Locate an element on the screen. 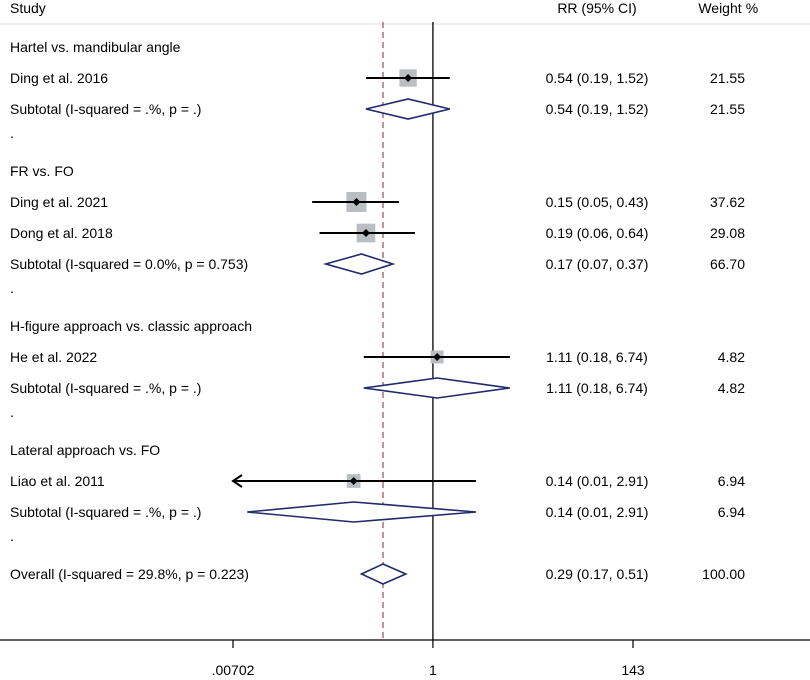 This screenshot has width=810, height=680. header-estimate: RR (95% CI) is located at coordinates (596, 8).